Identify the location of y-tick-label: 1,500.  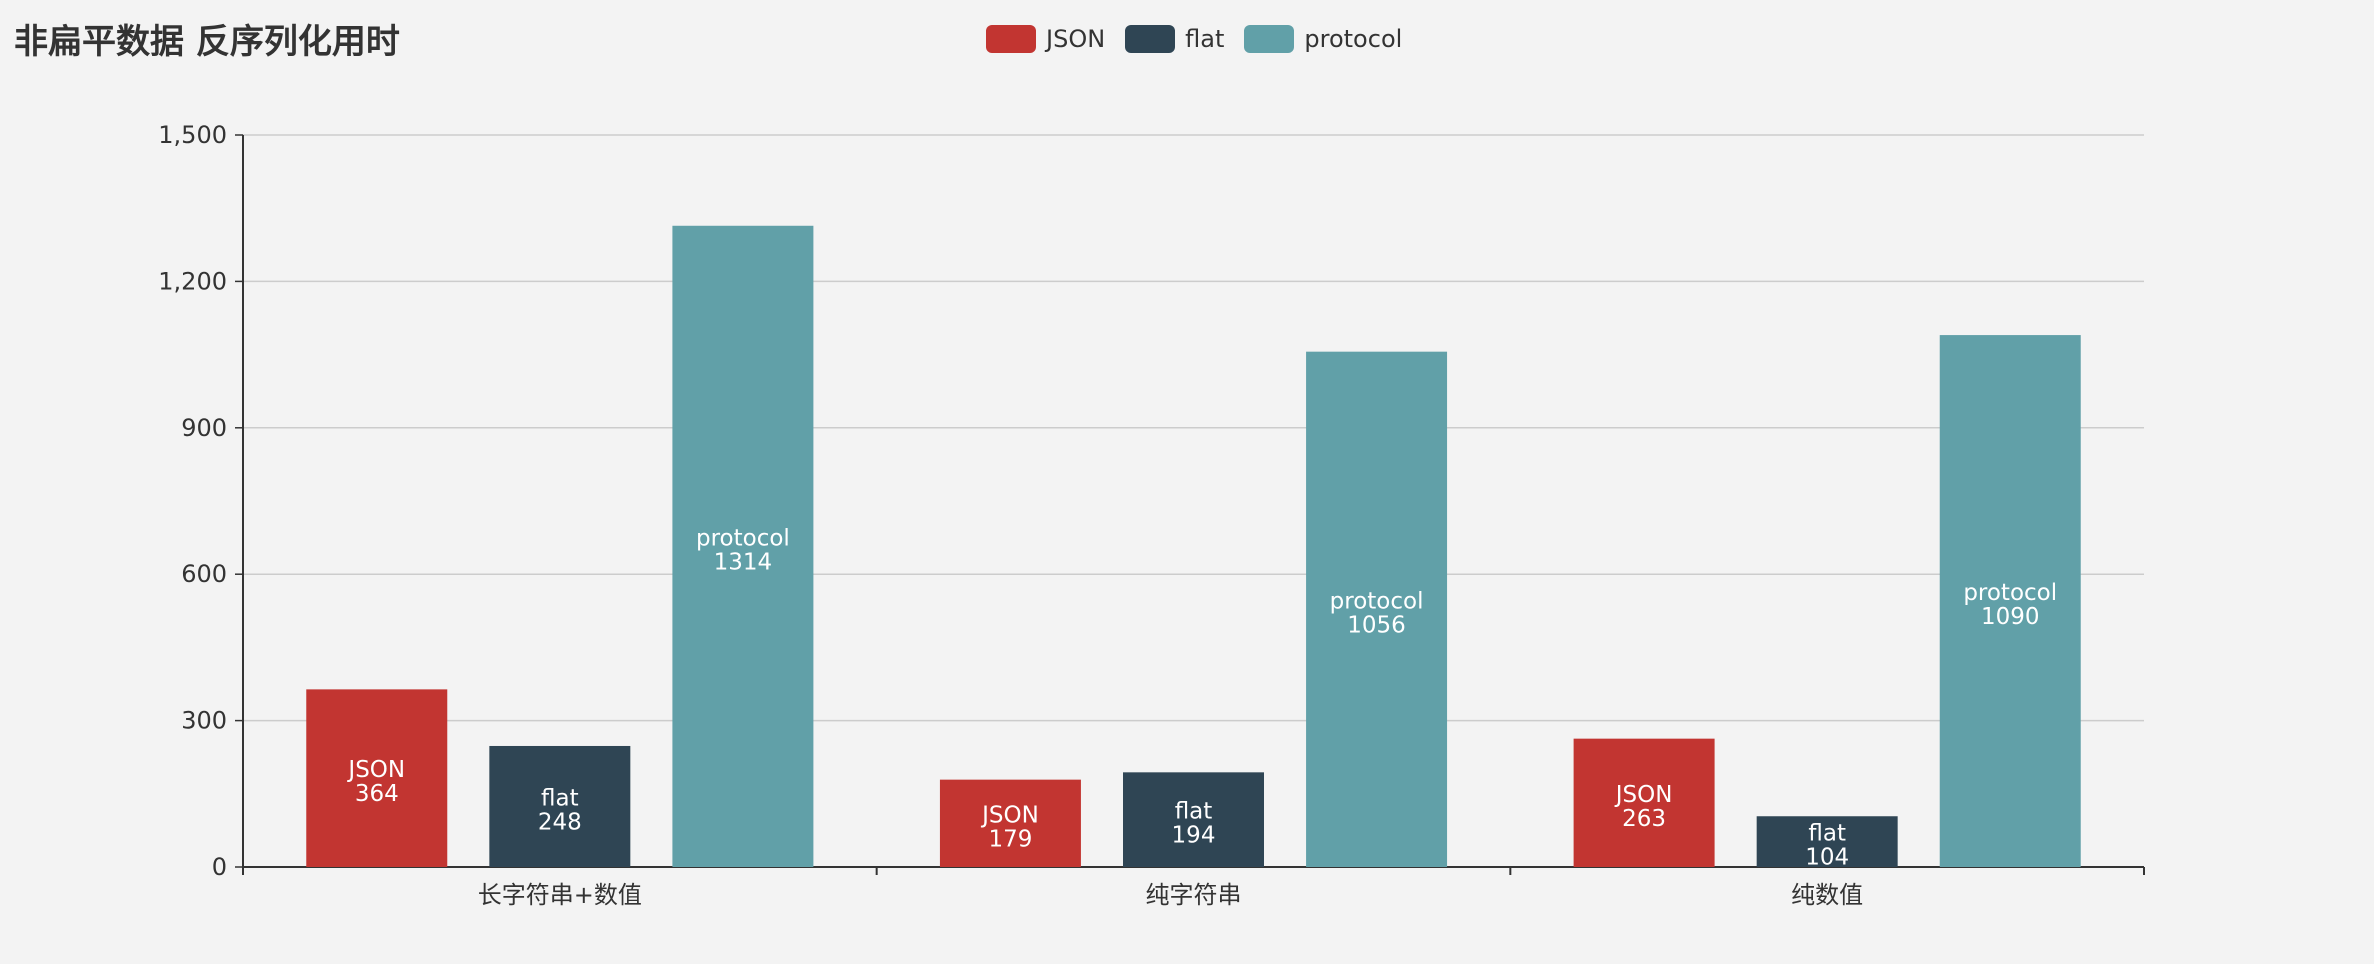
(192, 135).